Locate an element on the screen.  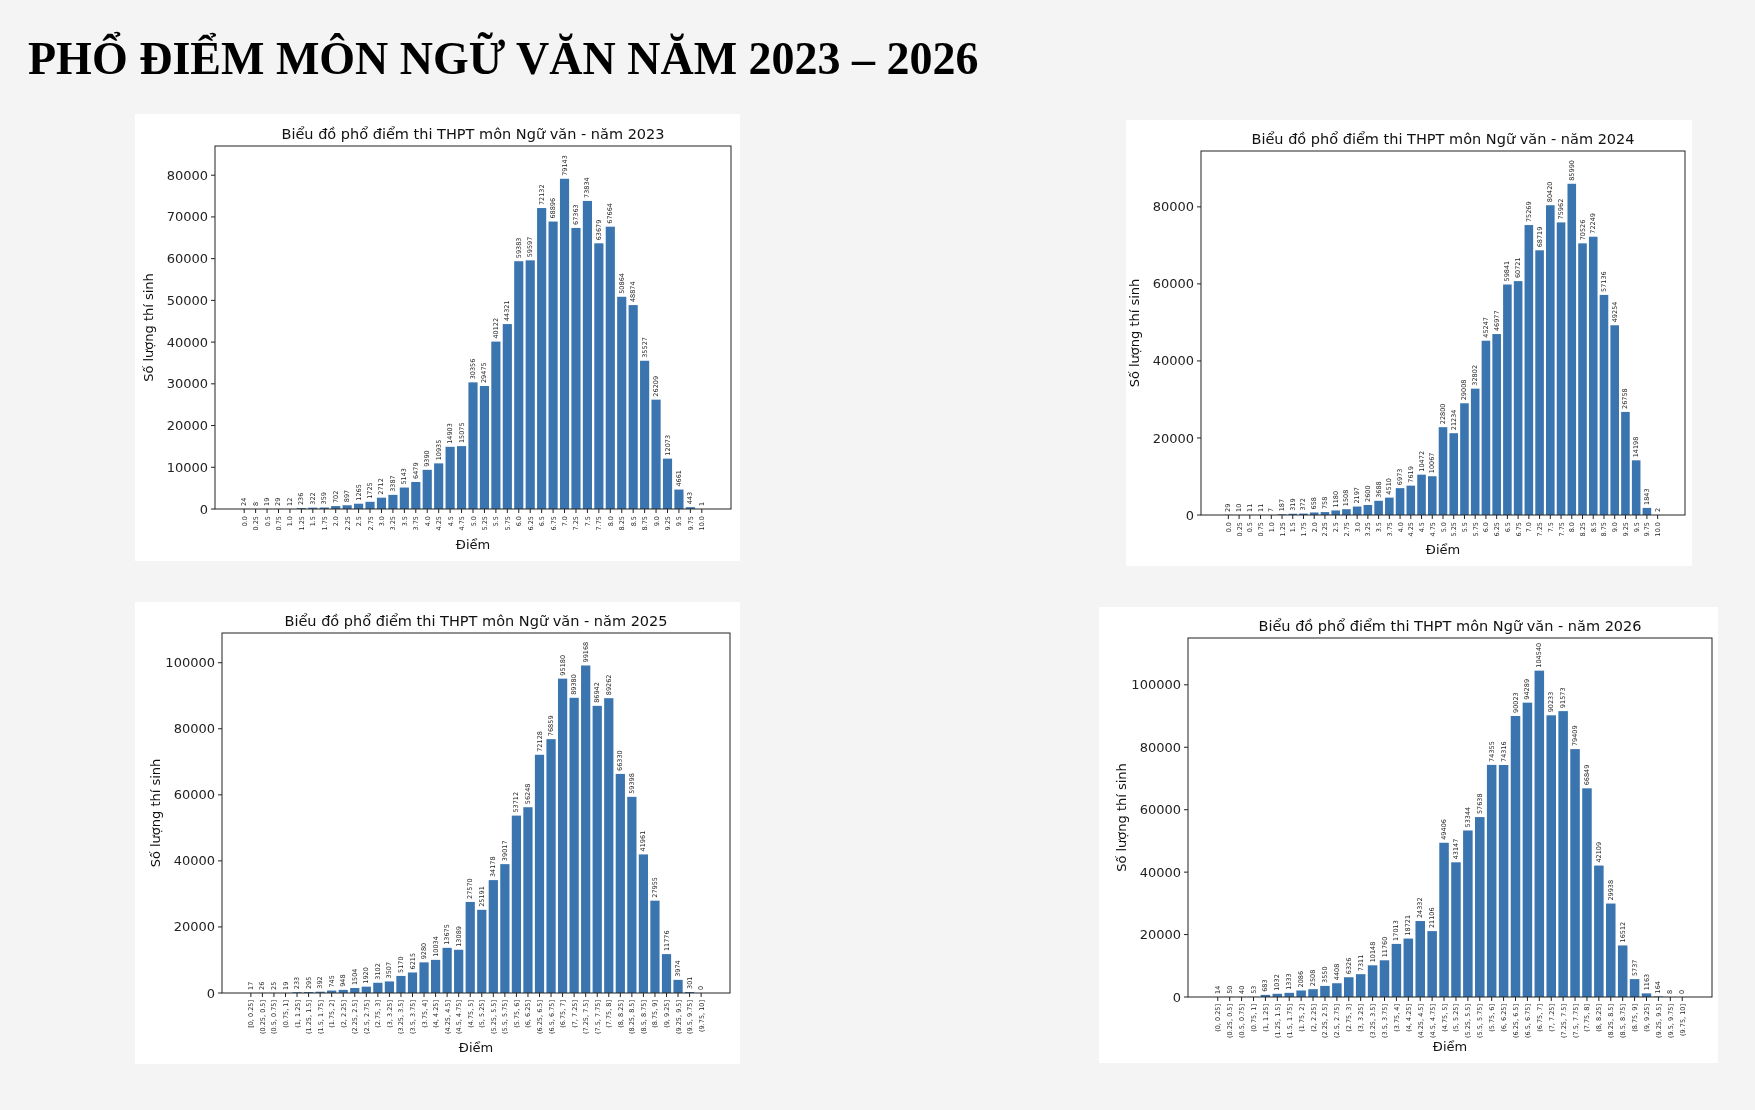
text: PHỔ ĐIỂM MÔN NGỮ VĂN NĂM 2023 – 2026 is located at coordinates (503, 57).